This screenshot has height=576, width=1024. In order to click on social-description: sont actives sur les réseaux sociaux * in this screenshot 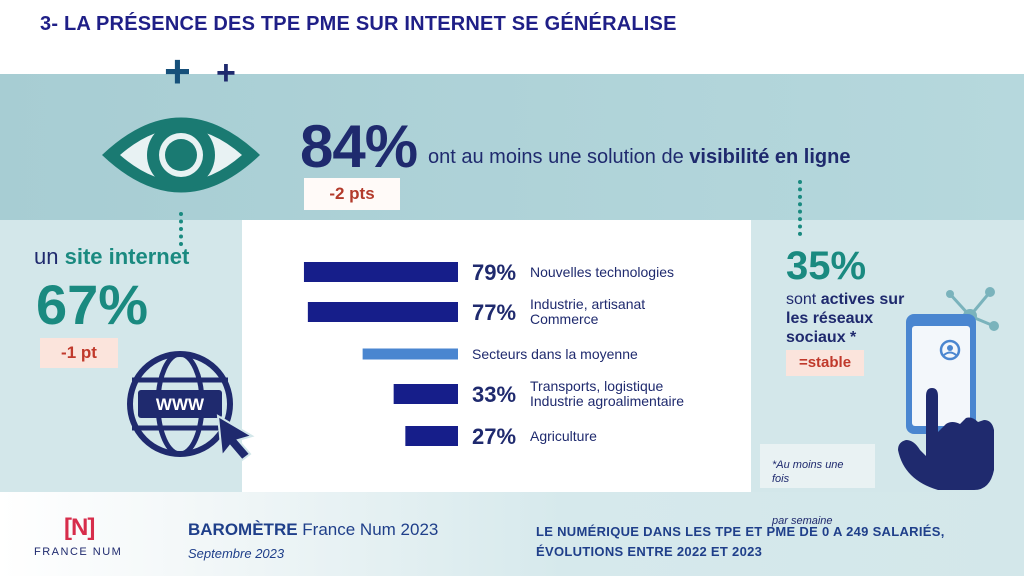, I will do `click(861, 318)`.